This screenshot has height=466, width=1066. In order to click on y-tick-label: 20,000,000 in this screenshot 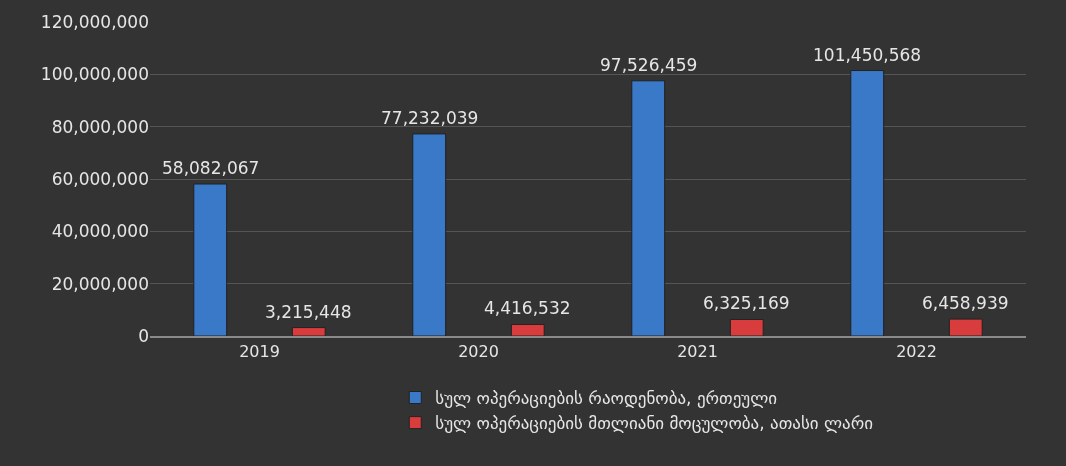, I will do `click(100, 283)`.